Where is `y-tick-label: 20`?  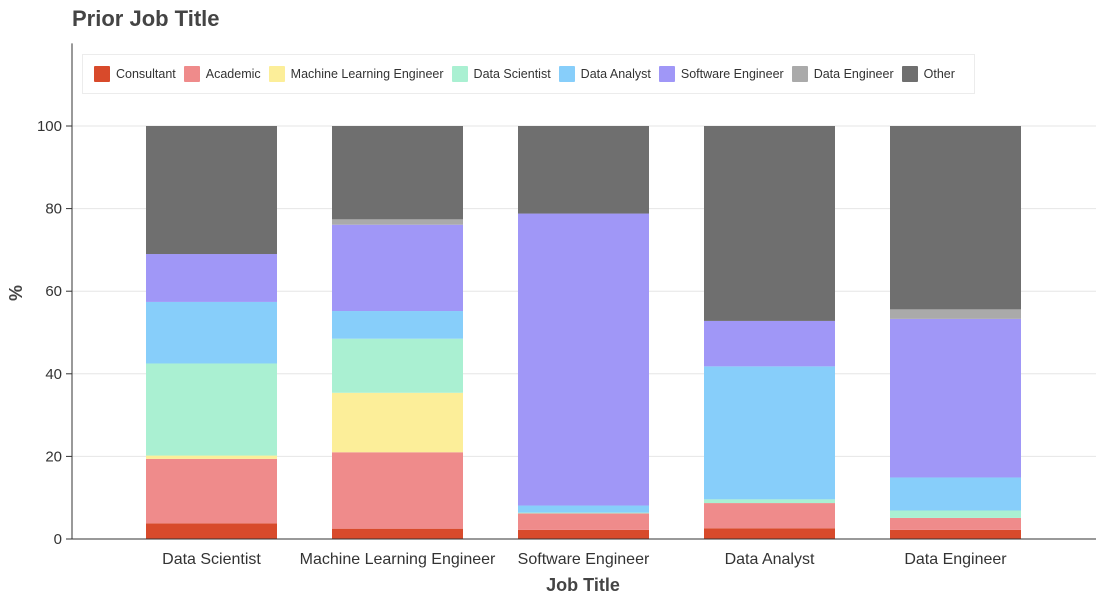
y-tick-label: 20 is located at coordinates (53, 456).